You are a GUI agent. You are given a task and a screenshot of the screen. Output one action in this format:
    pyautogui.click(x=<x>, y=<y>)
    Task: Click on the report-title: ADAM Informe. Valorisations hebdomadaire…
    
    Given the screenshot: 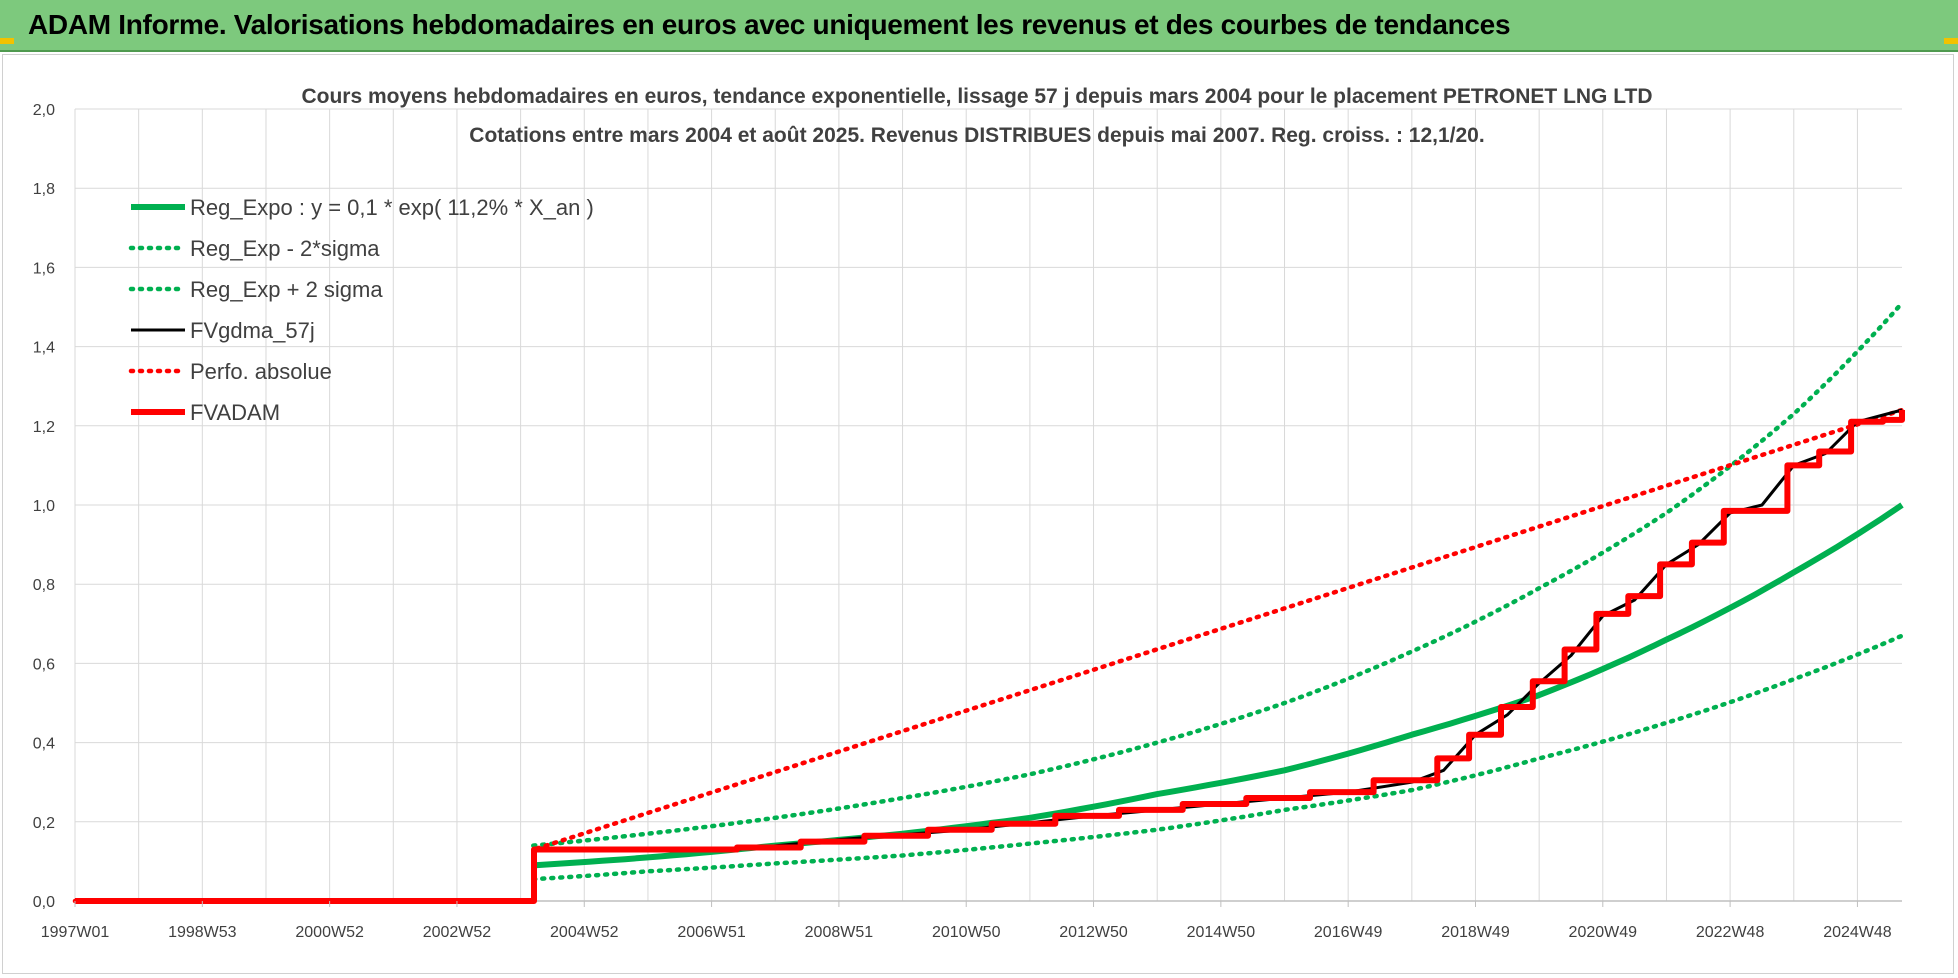 What is the action you would take?
    pyautogui.click(x=769, y=24)
    